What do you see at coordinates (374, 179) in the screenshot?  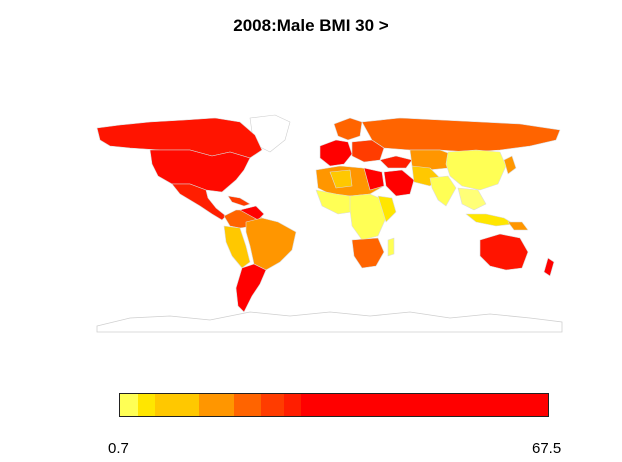 I see `region-egypt` at bounding box center [374, 179].